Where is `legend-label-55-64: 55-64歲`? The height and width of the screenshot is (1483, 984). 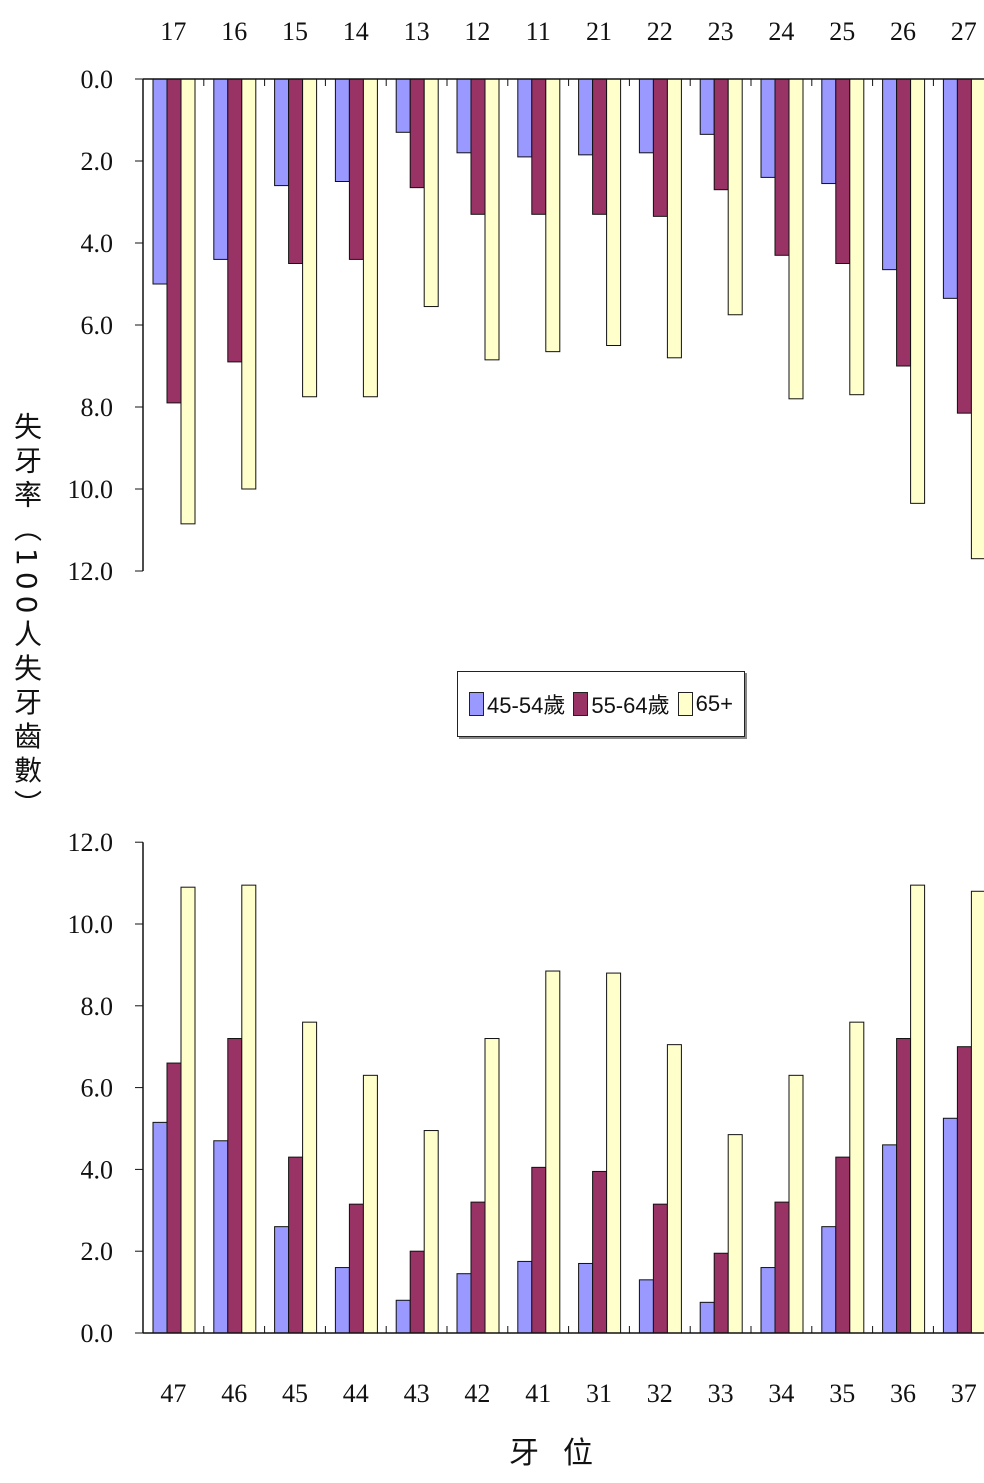 legend-label-55-64: 55-64歲 is located at coordinates (630, 705).